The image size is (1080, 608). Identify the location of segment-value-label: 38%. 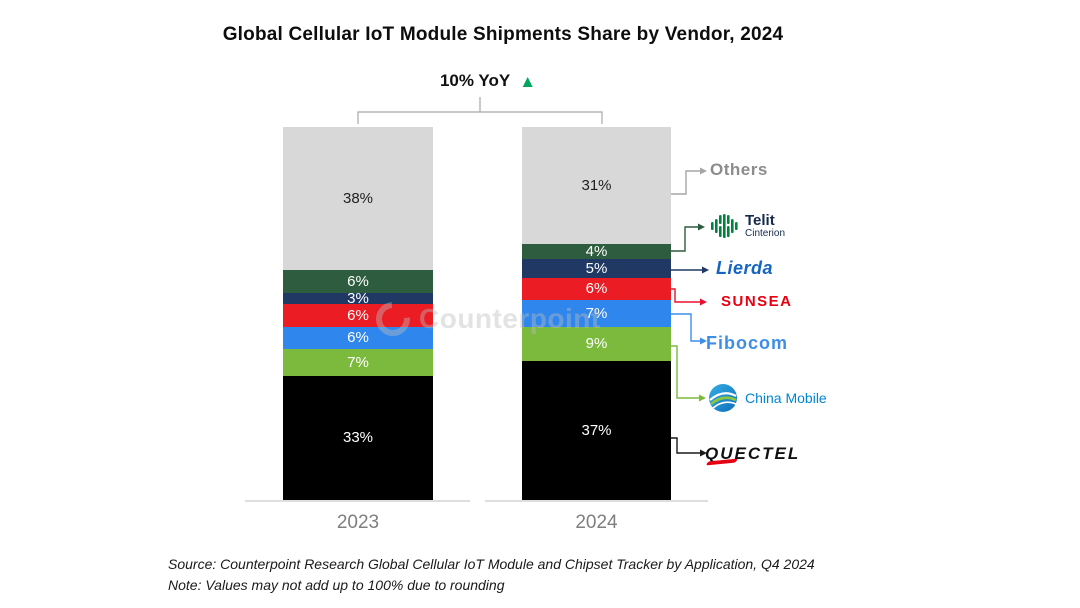
(358, 199).